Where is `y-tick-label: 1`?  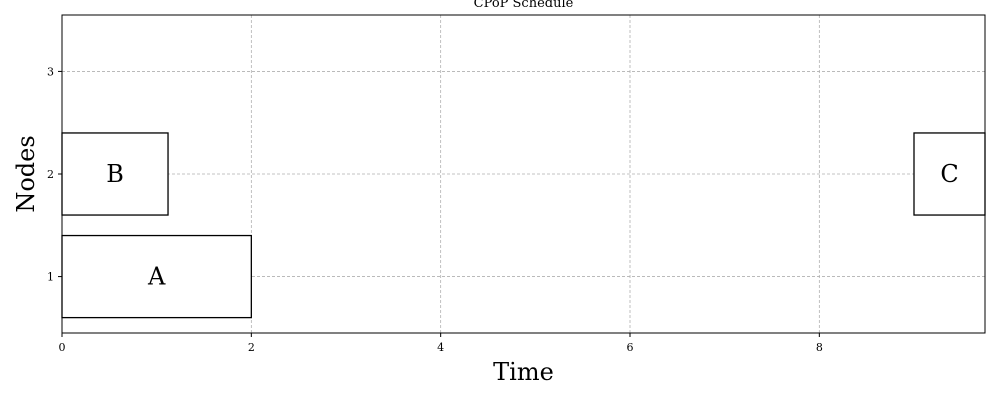 y-tick-label: 1 is located at coordinates (50, 277).